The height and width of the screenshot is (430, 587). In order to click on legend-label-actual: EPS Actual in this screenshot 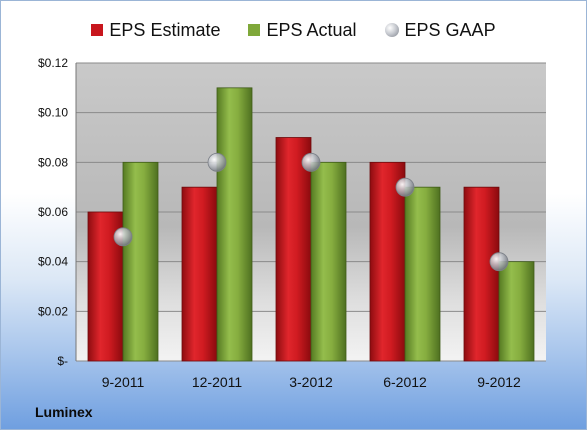, I will do `click(311, 29)`.